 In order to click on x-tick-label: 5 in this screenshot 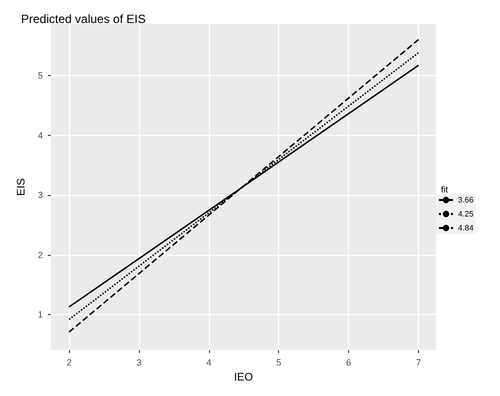, I will do `click(279, 363)`.